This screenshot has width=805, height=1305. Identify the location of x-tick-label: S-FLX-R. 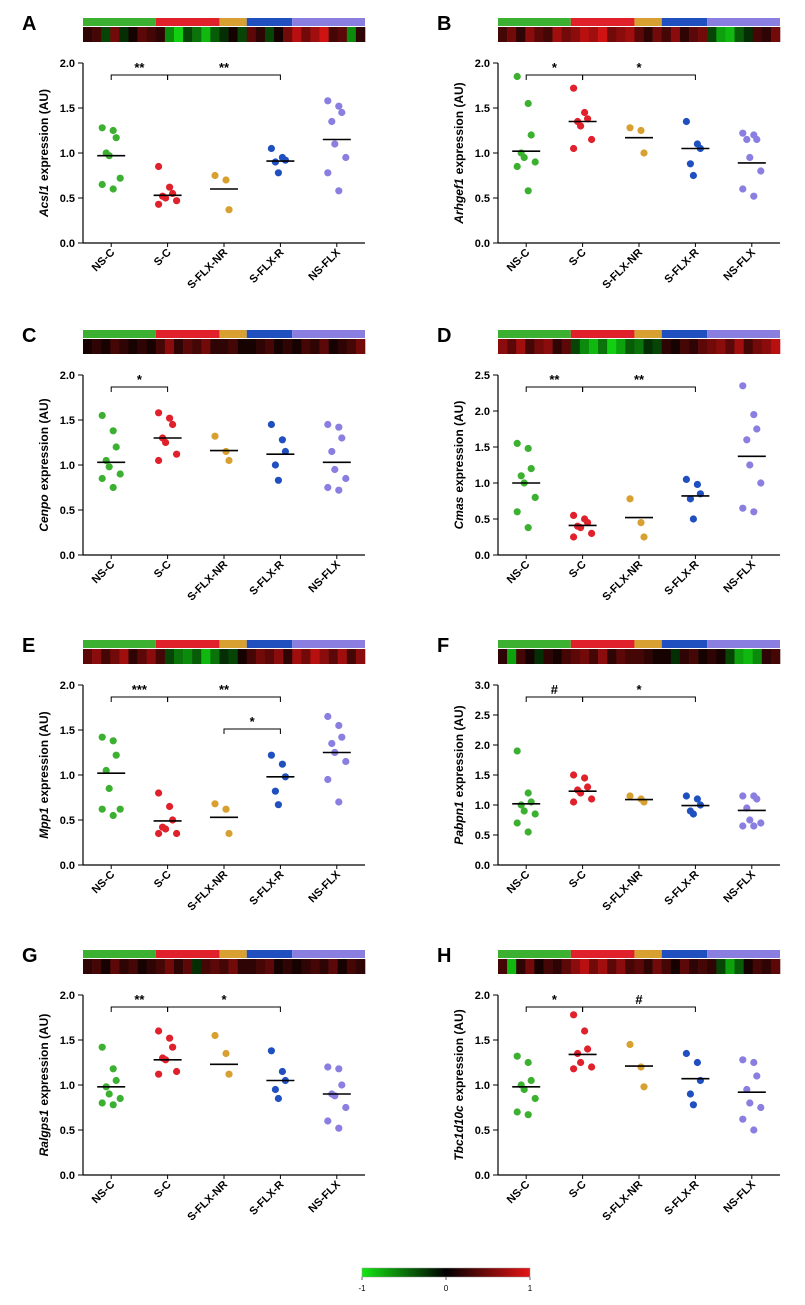
(681, 1198).